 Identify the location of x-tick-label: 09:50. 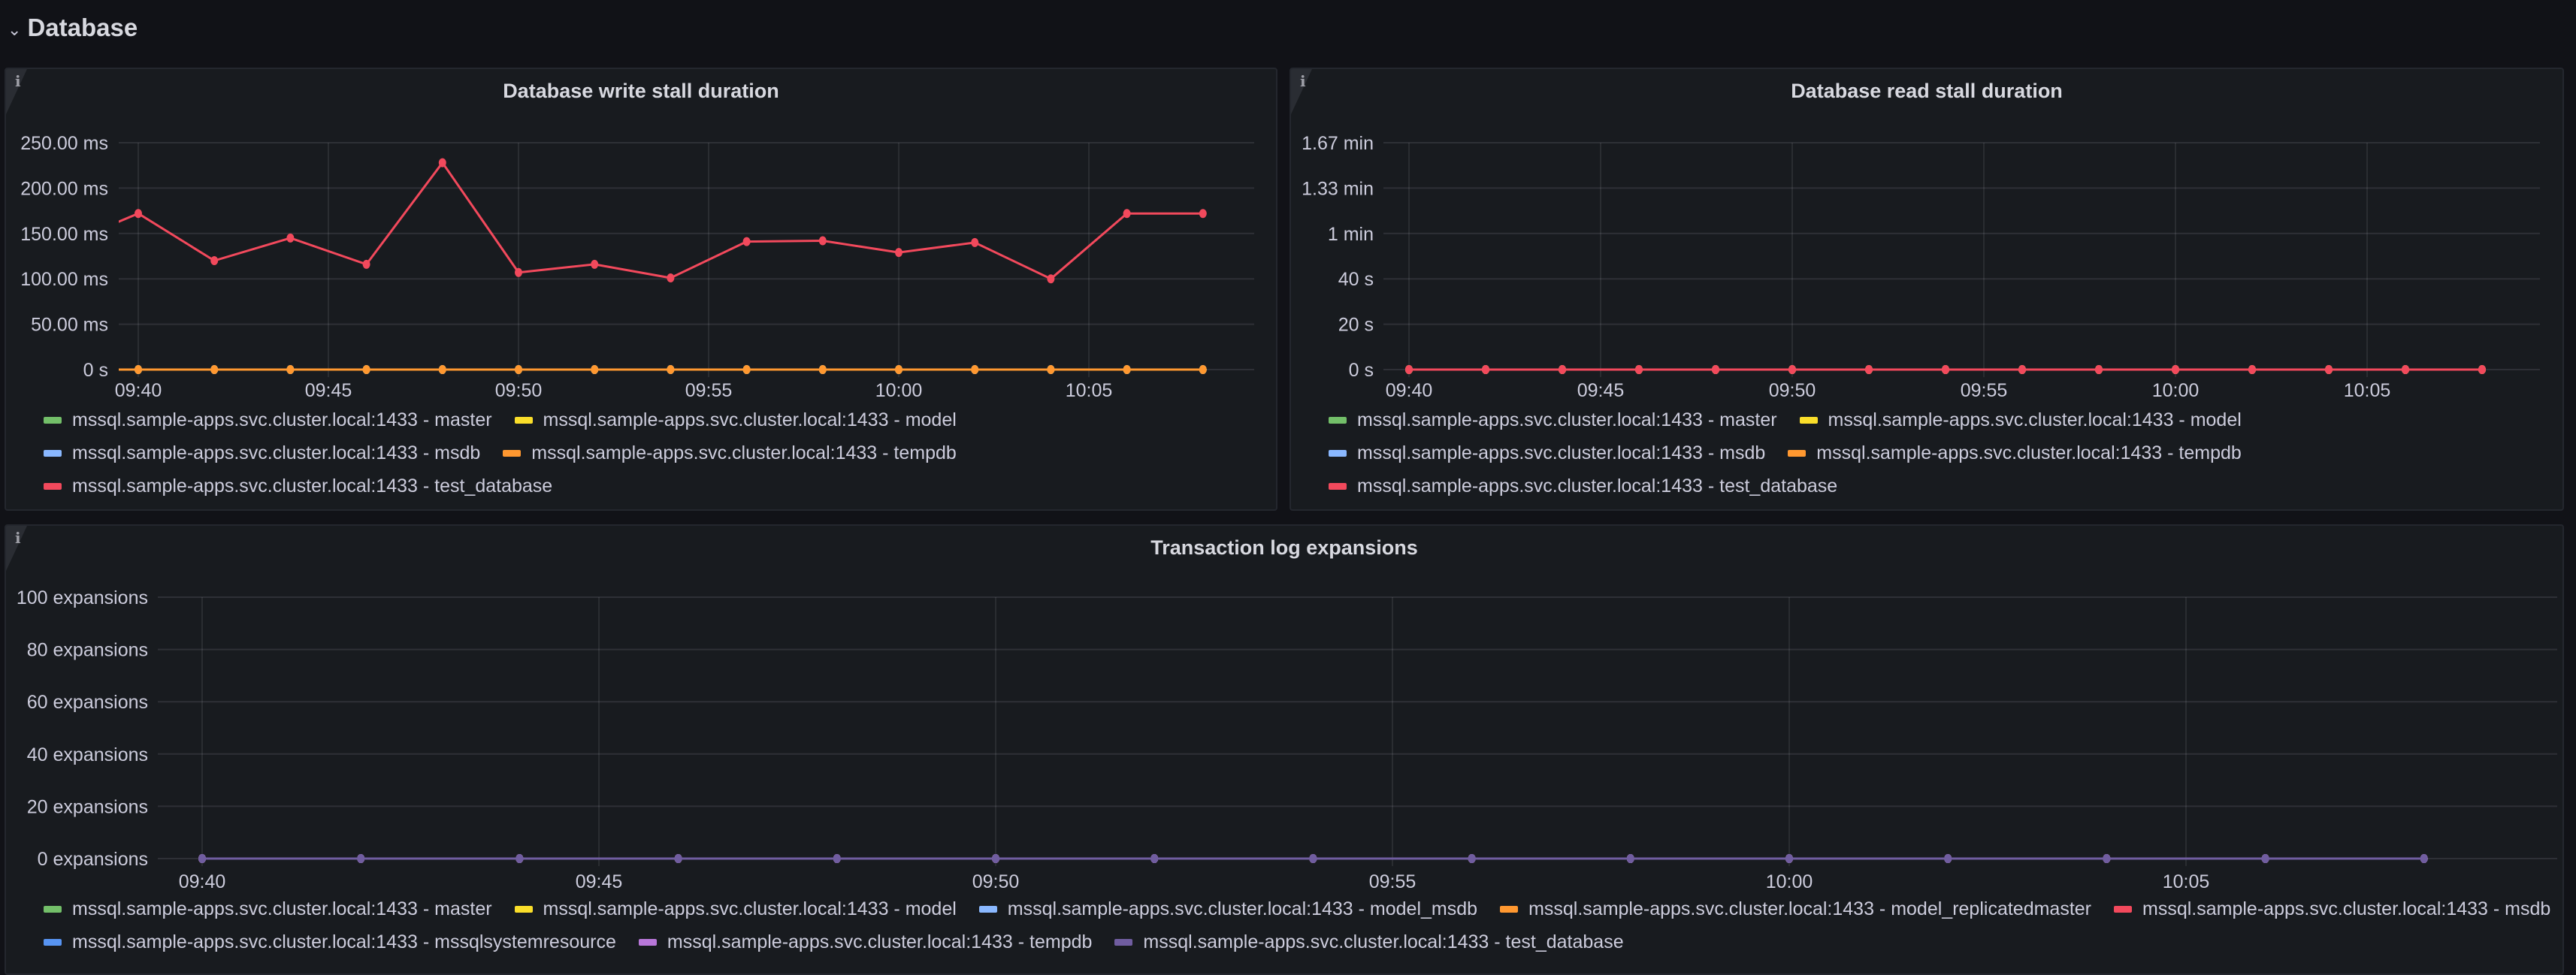
(996, 882).